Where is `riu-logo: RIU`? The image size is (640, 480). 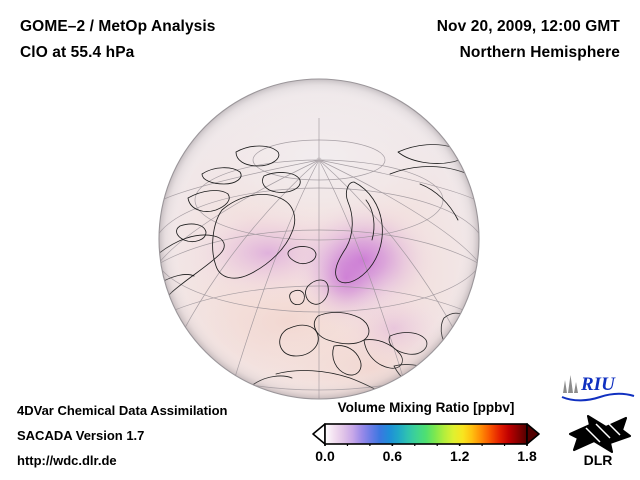
riu-logo: RIU is located at coordinates (598, 387).